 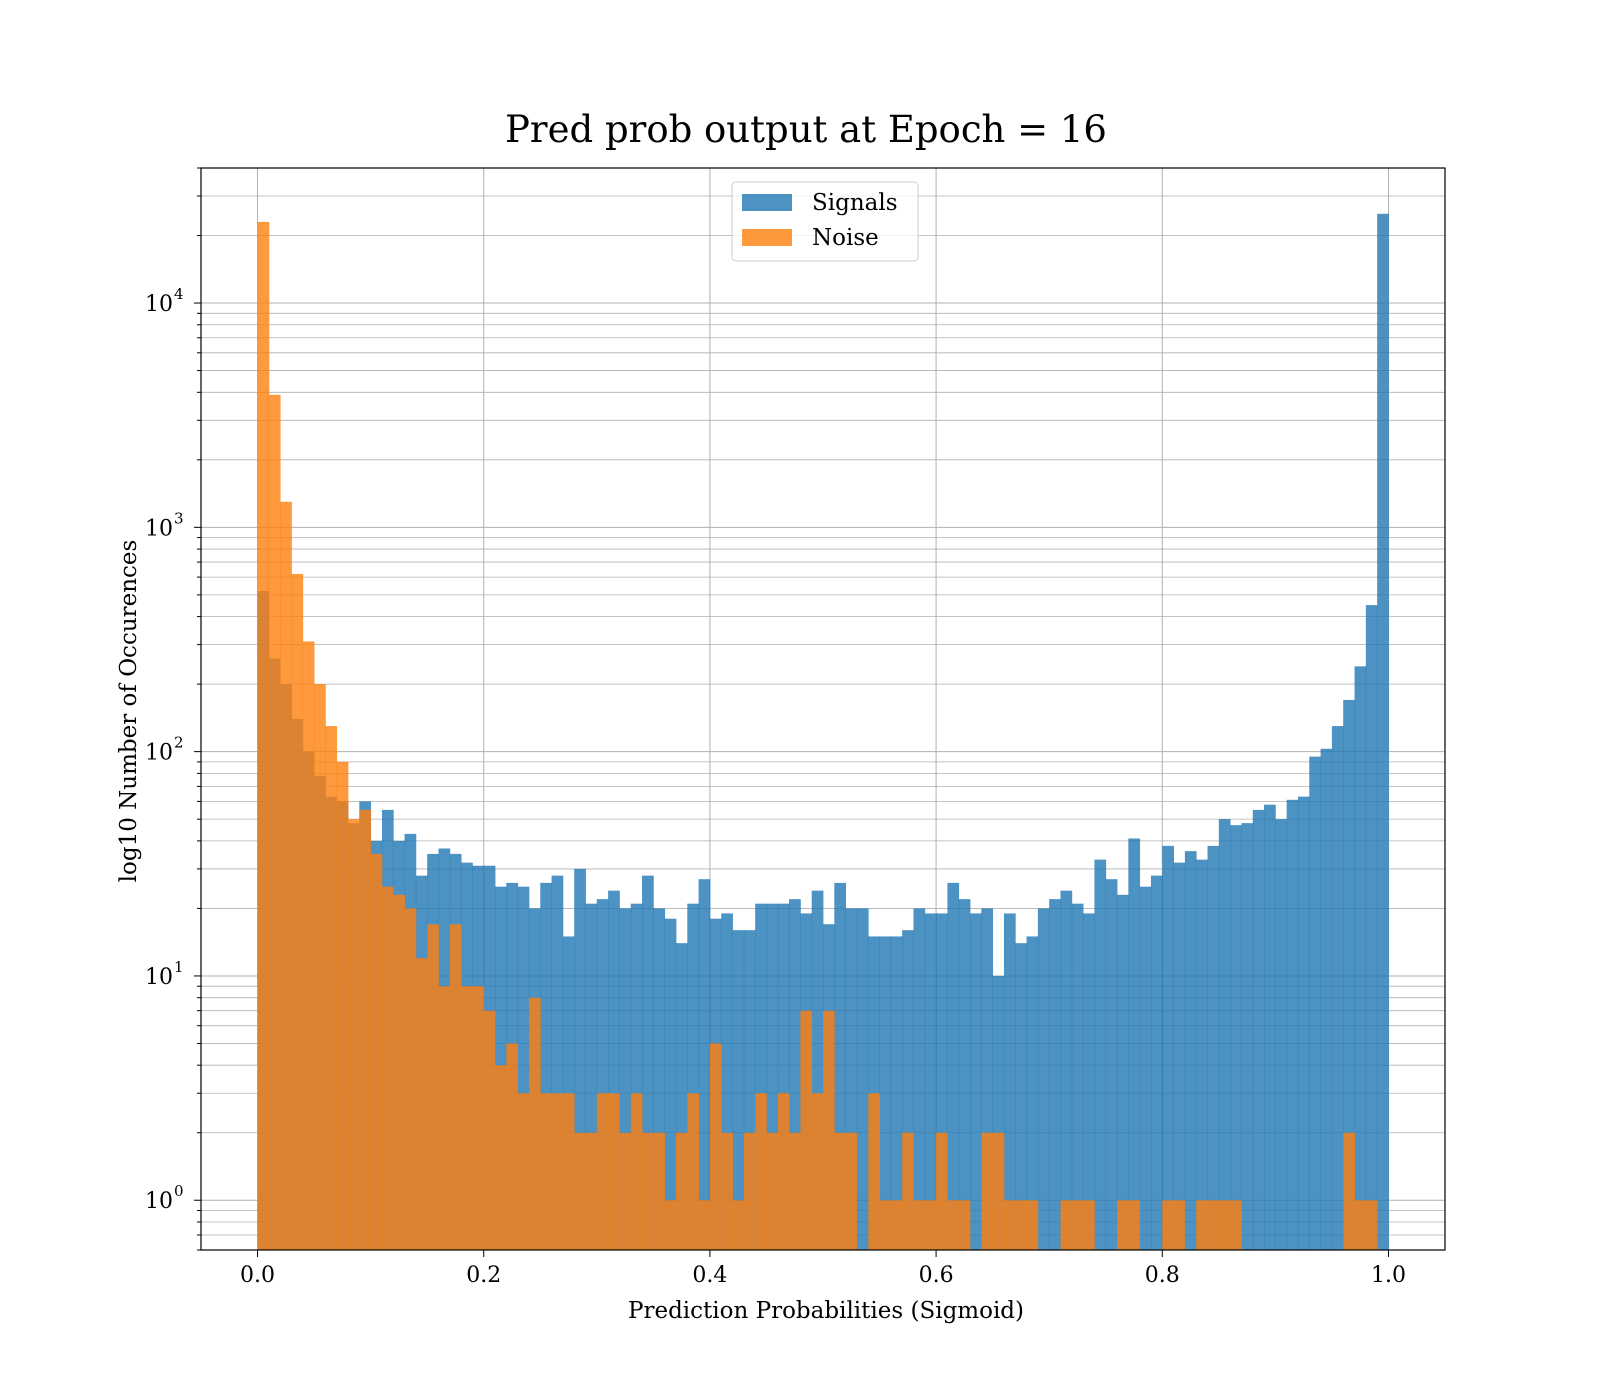 I want to click on x-axis: 0.0 0.2 0.4 0.6 0.8 1.0, so click(x=823, y=1269).